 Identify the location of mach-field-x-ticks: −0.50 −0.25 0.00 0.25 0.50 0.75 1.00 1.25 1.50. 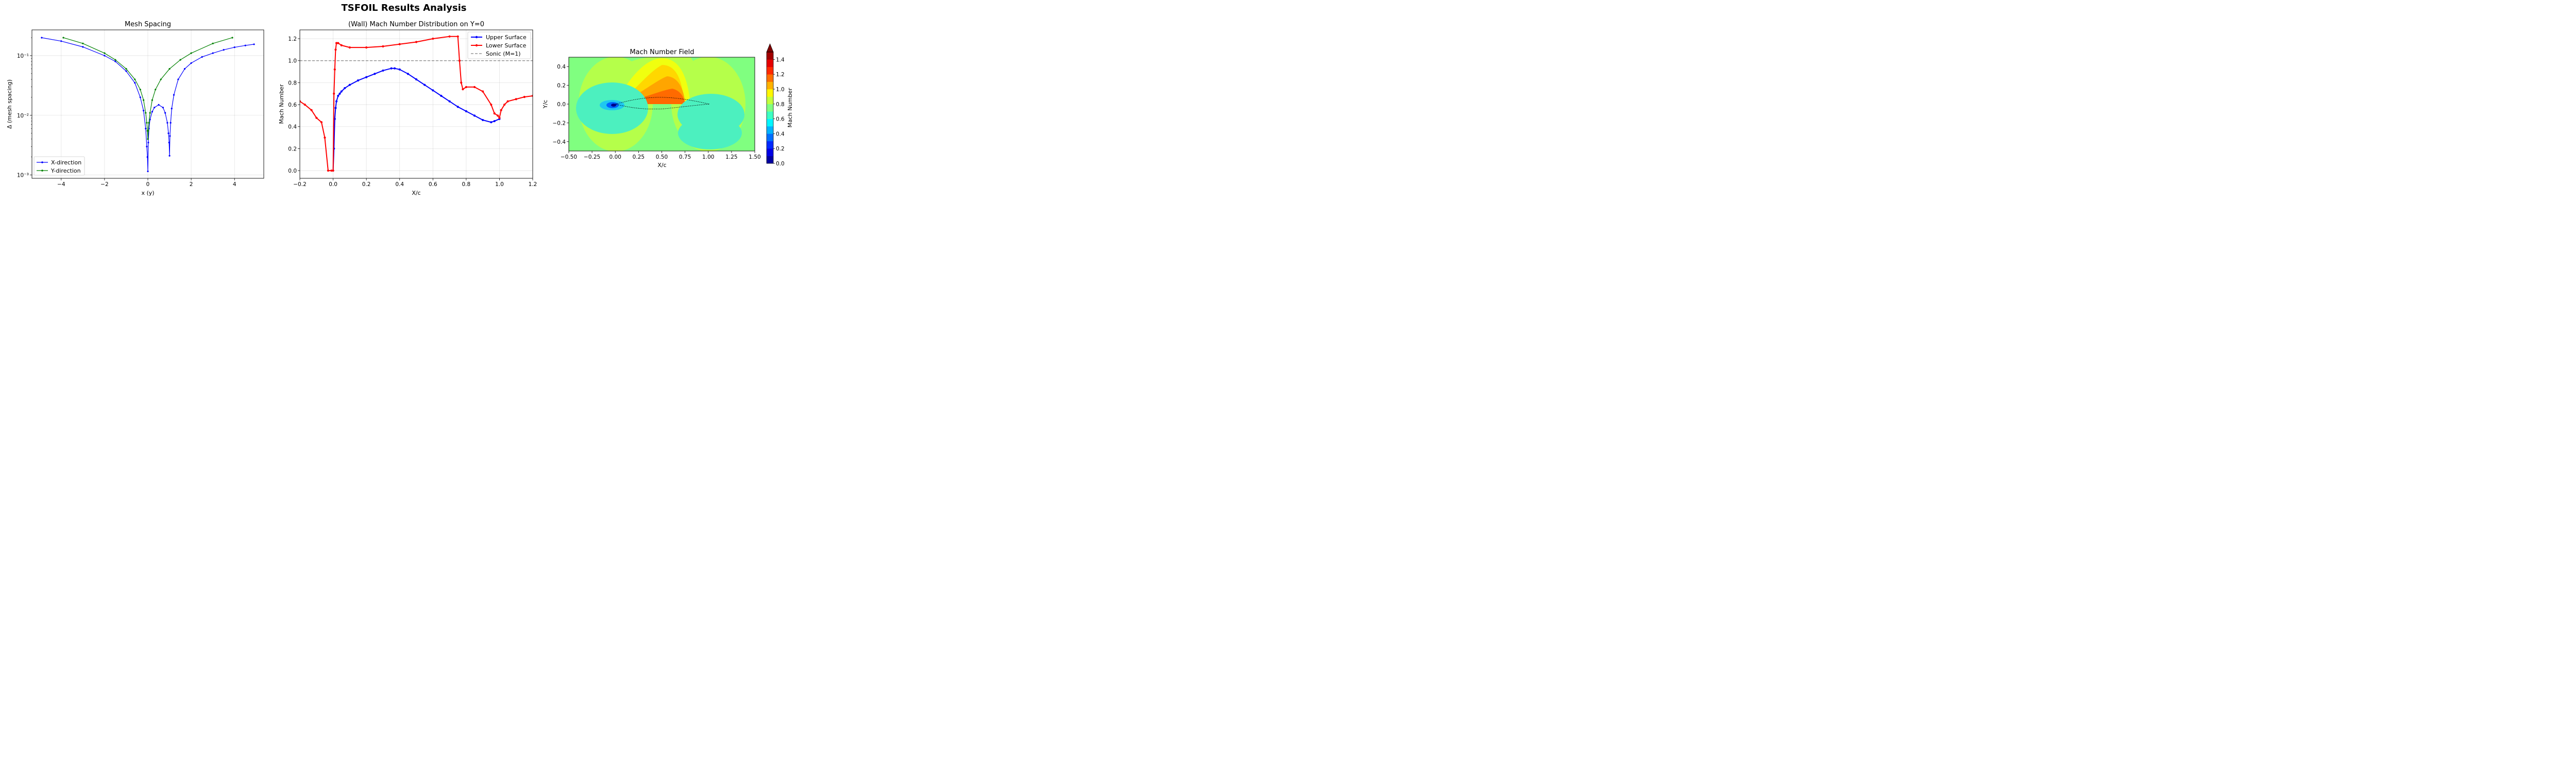
(661, 155).